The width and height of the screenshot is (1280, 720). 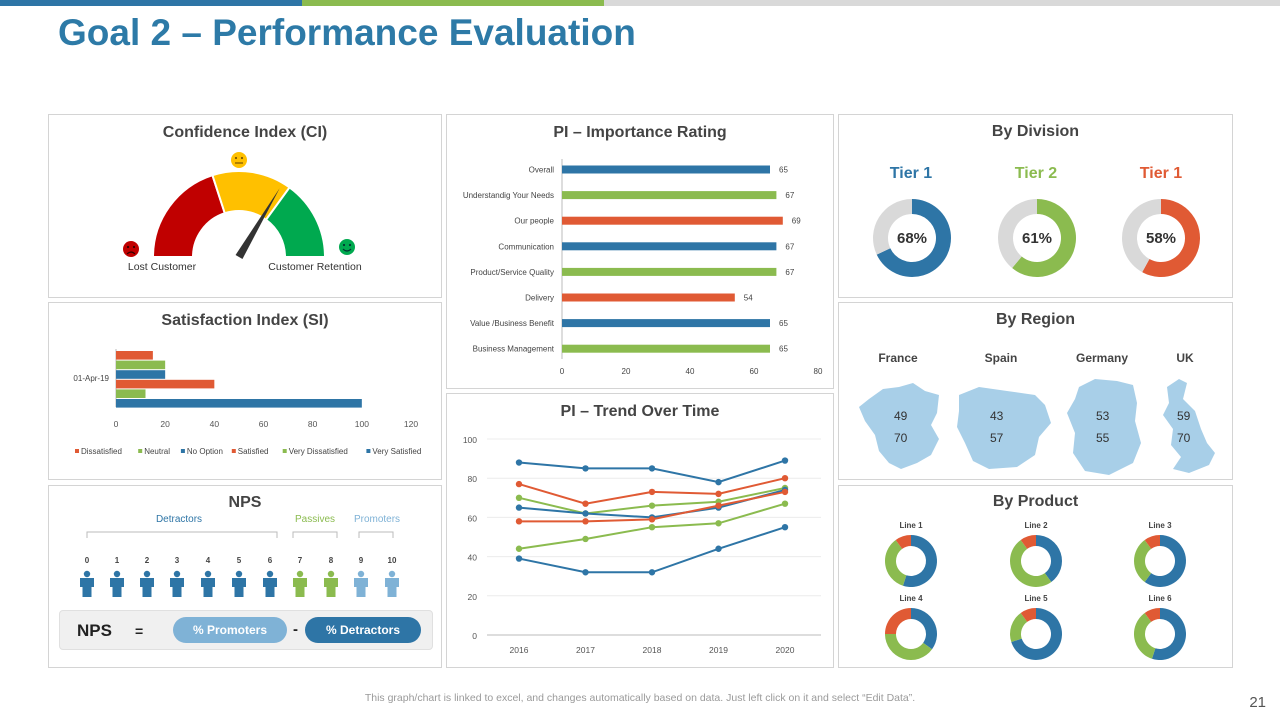 I want to click on france-value-top: 49, so click(x=901, y=416).